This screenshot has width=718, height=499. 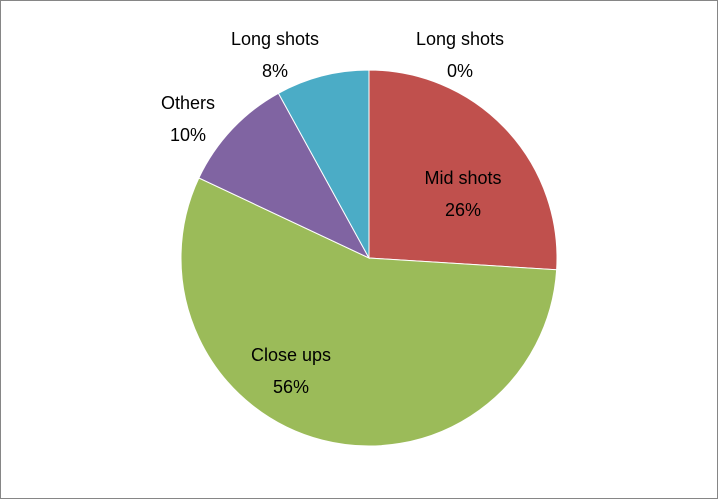 I want to click on slice-value-label: 0%, so click(x=460, y=71).